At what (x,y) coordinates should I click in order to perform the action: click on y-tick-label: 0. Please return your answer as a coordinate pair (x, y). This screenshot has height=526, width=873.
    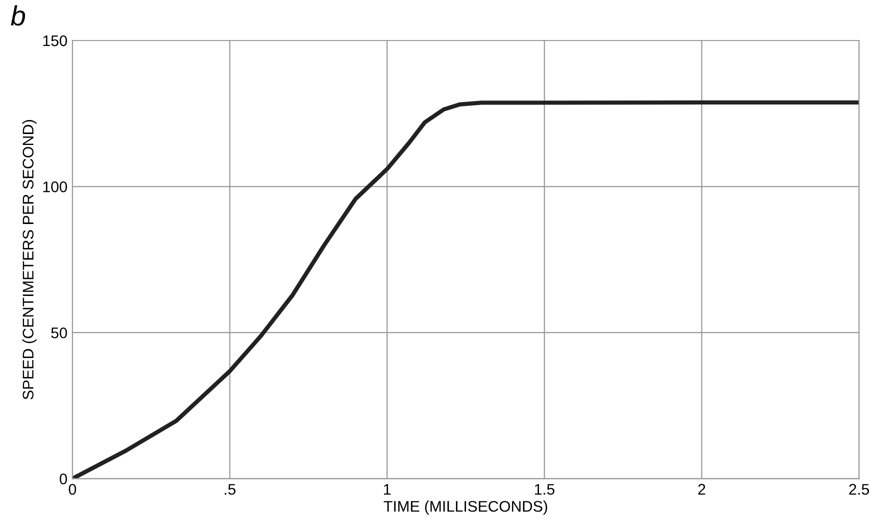
    Looking at the image, I should click on (63, 479).